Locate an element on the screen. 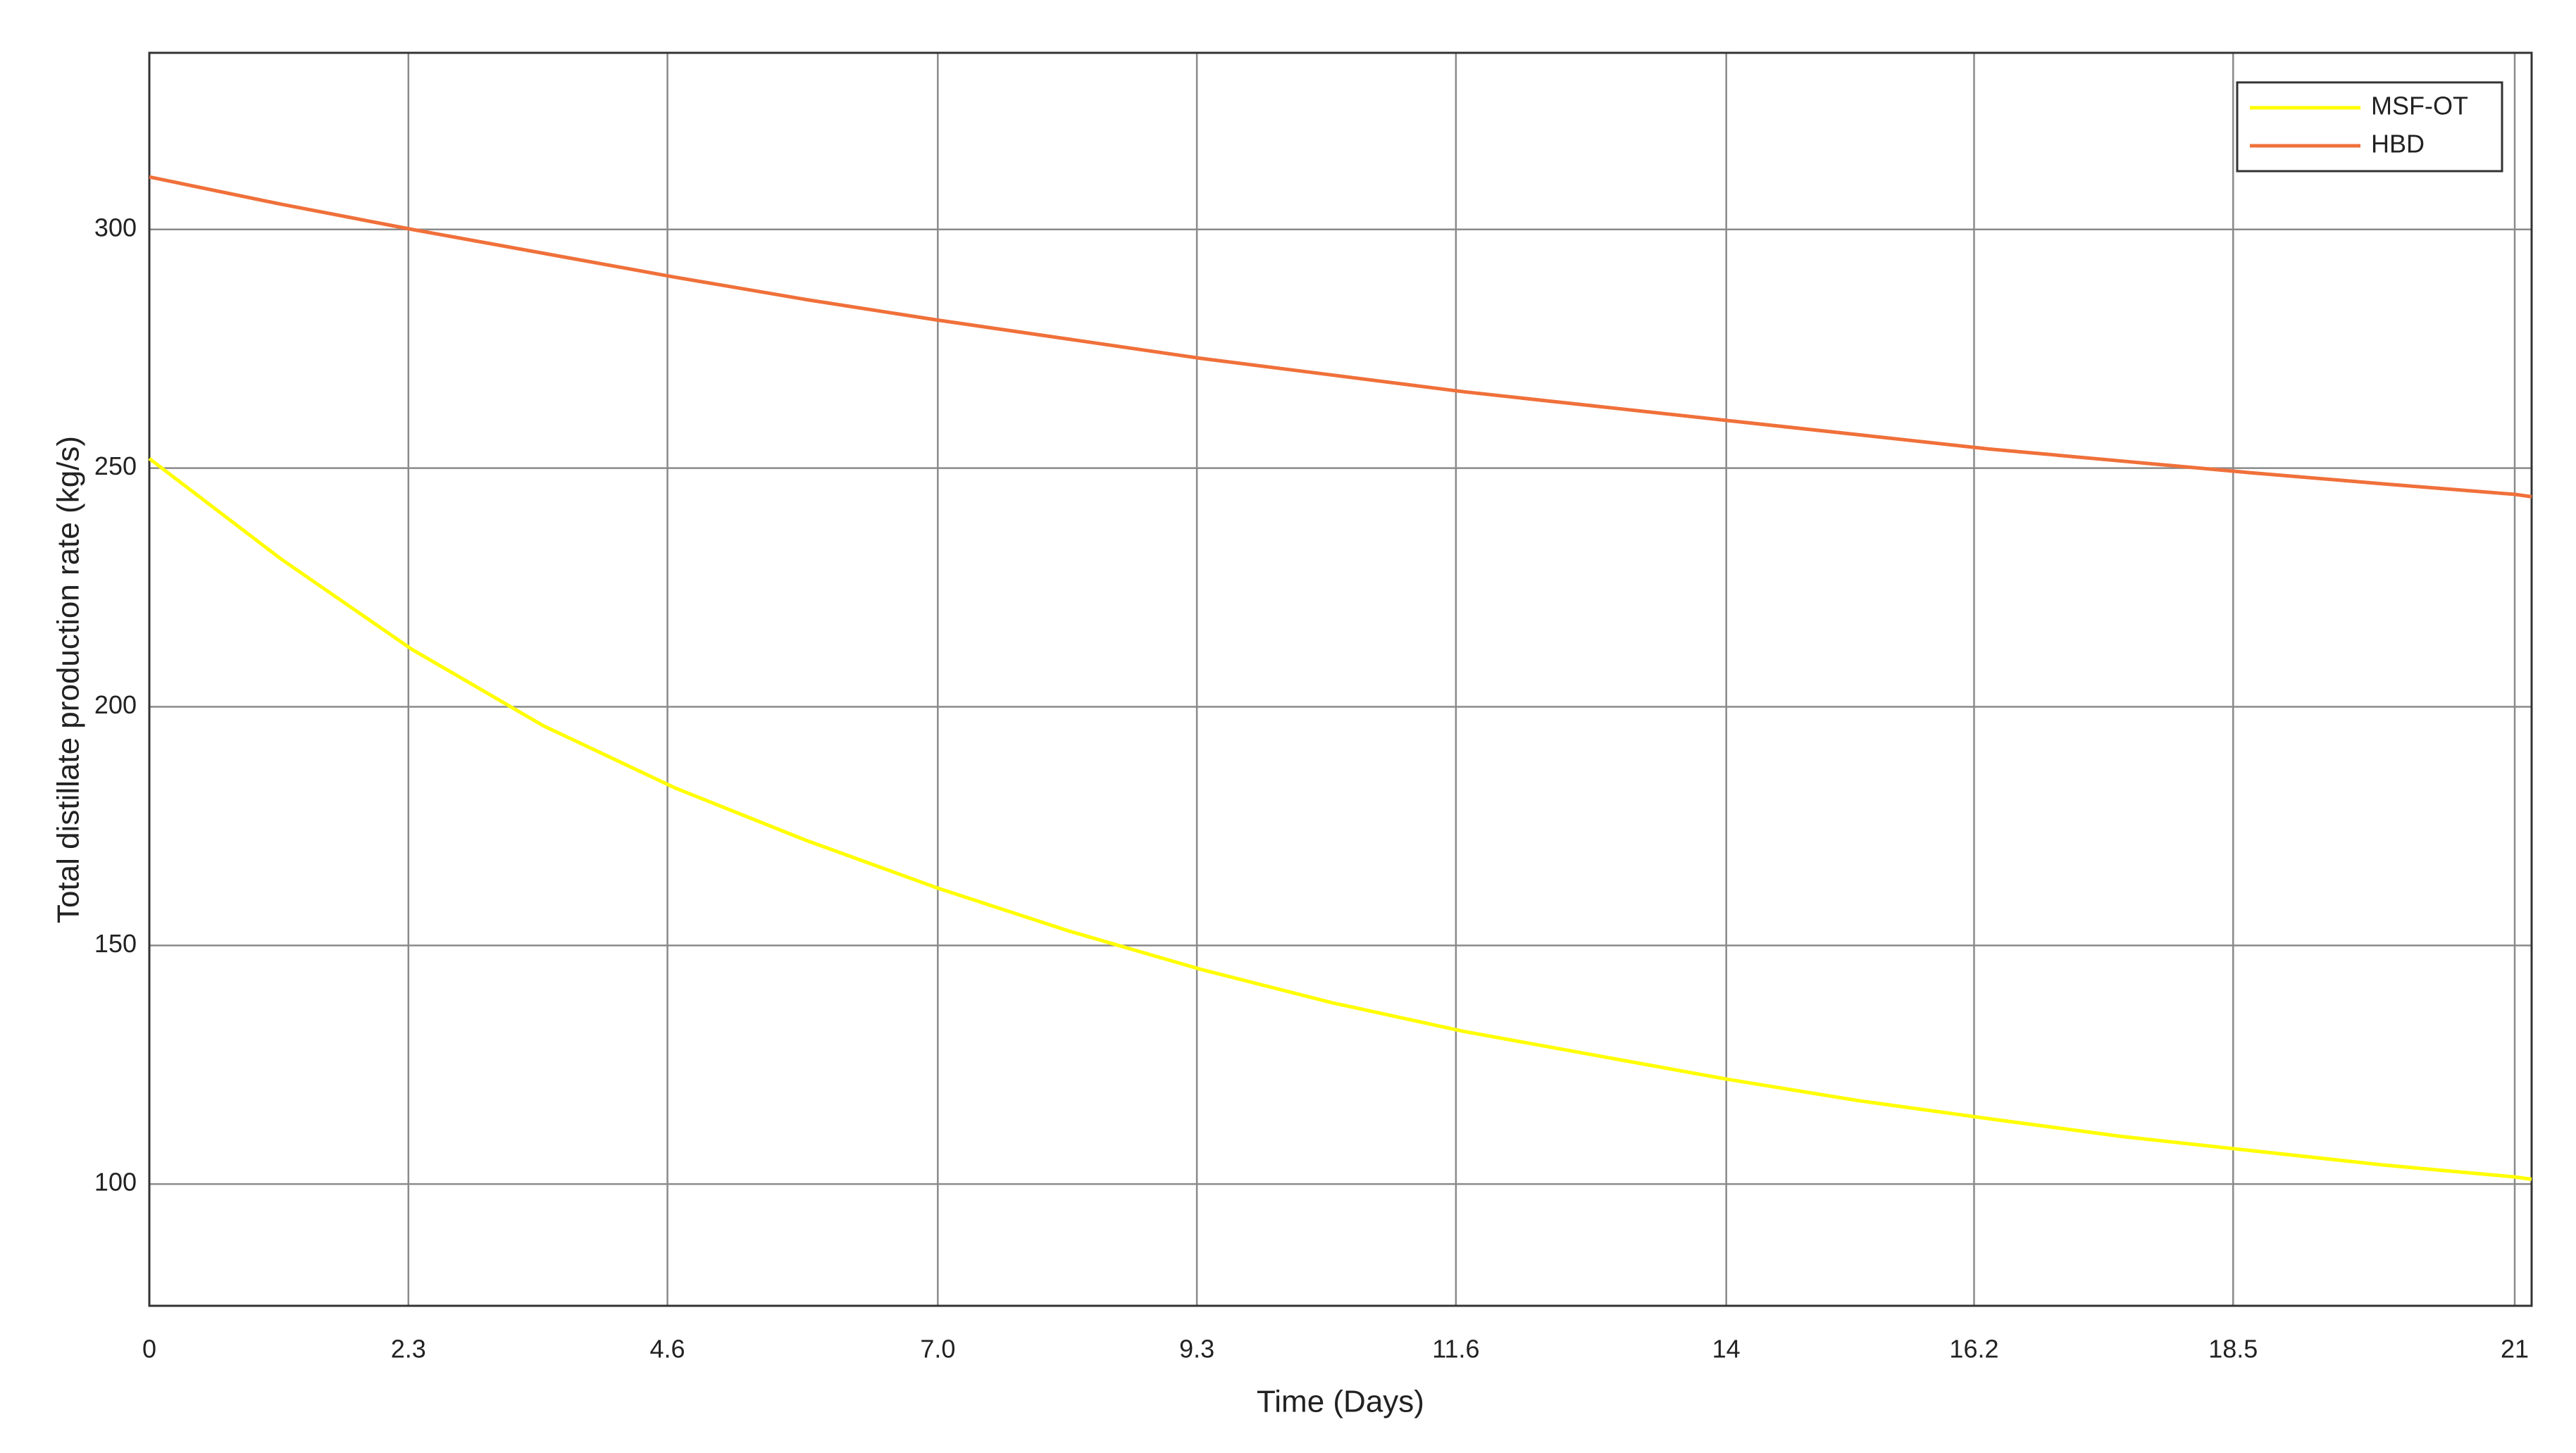  x-tick-label: 16.2 is located at coordinates (1973, 1349).